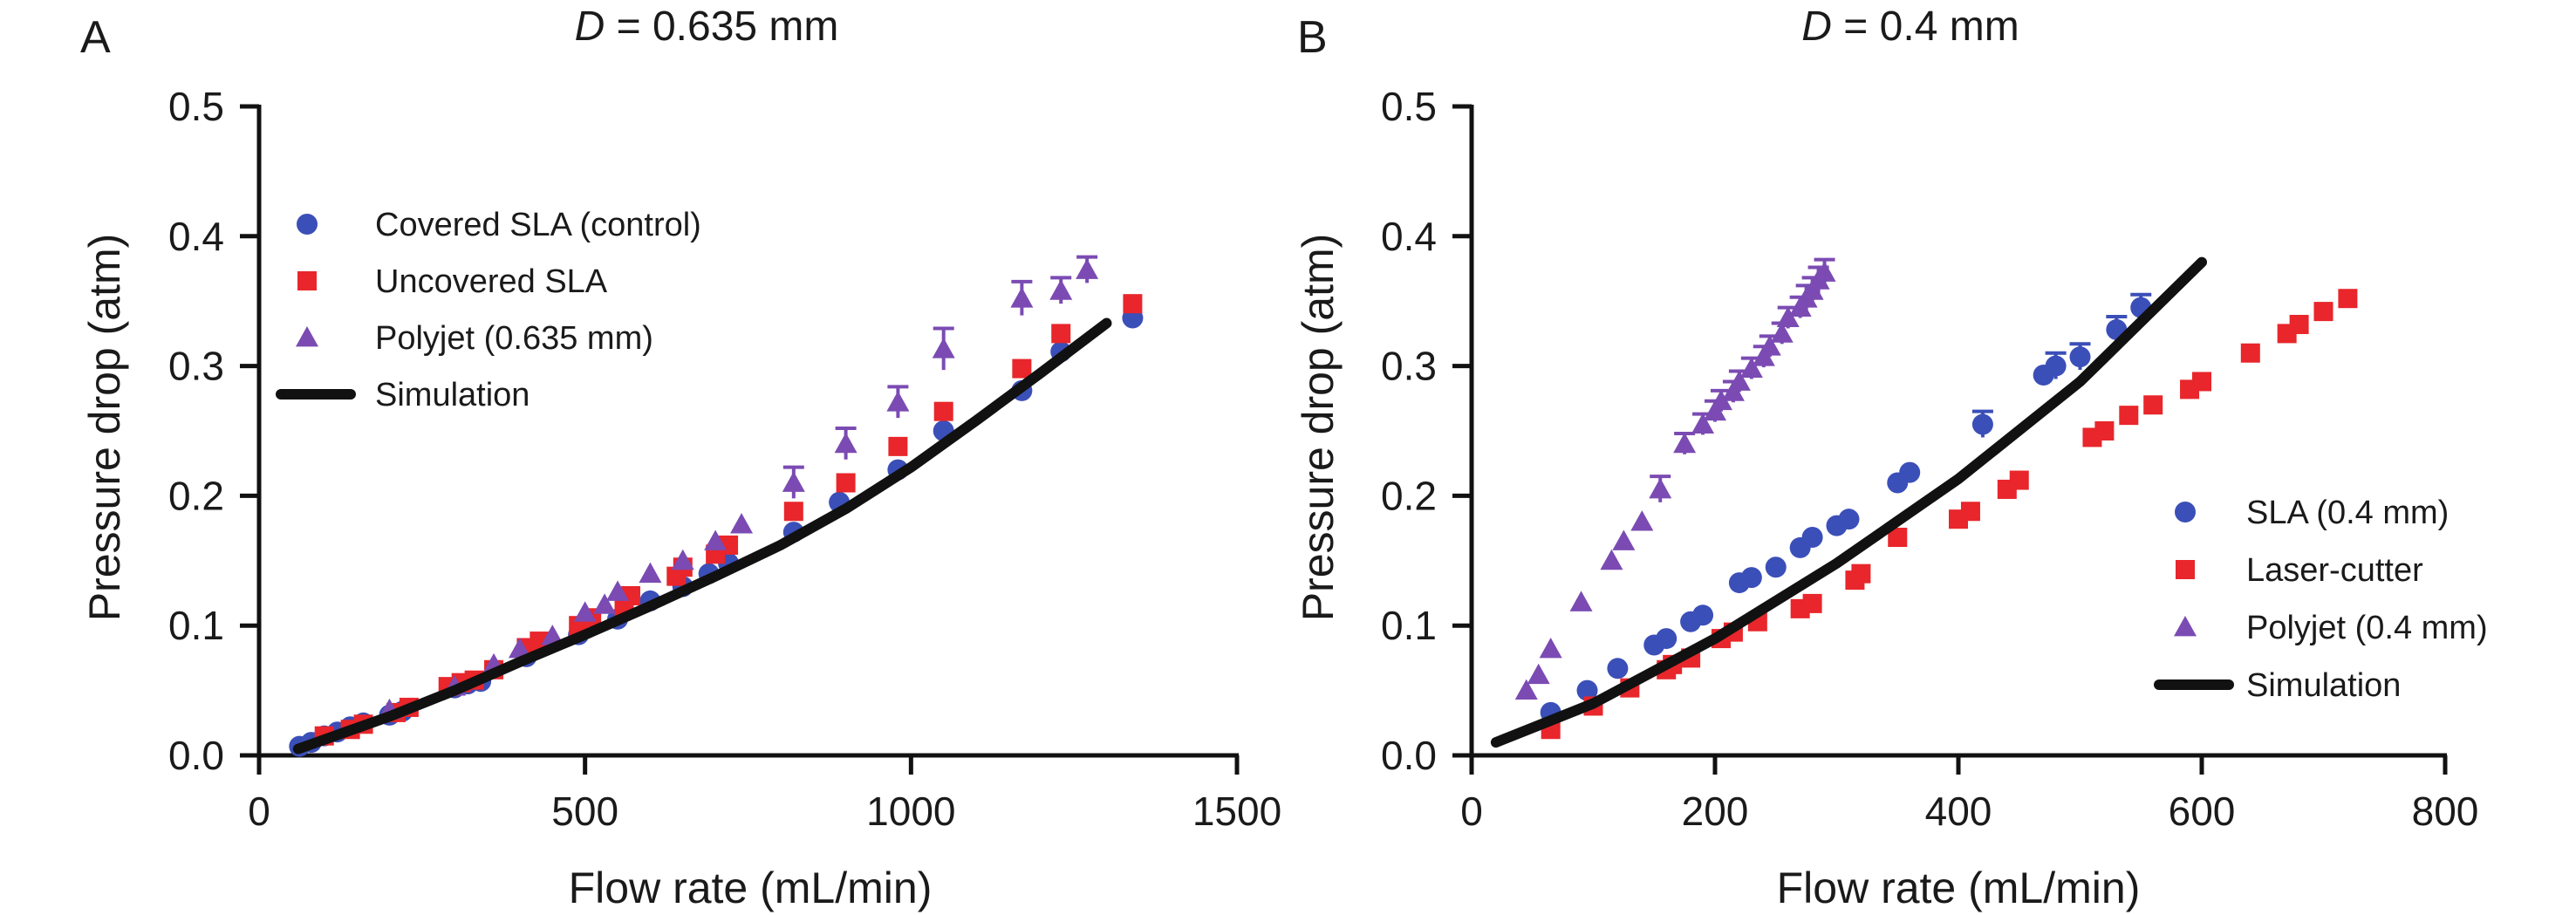  I want to click on panel-a-y-tick-label: 0.0, so click(196, 755).